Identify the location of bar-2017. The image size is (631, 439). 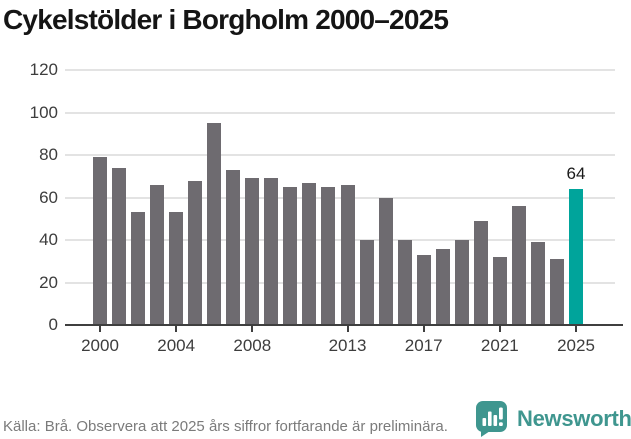
(423, 289).